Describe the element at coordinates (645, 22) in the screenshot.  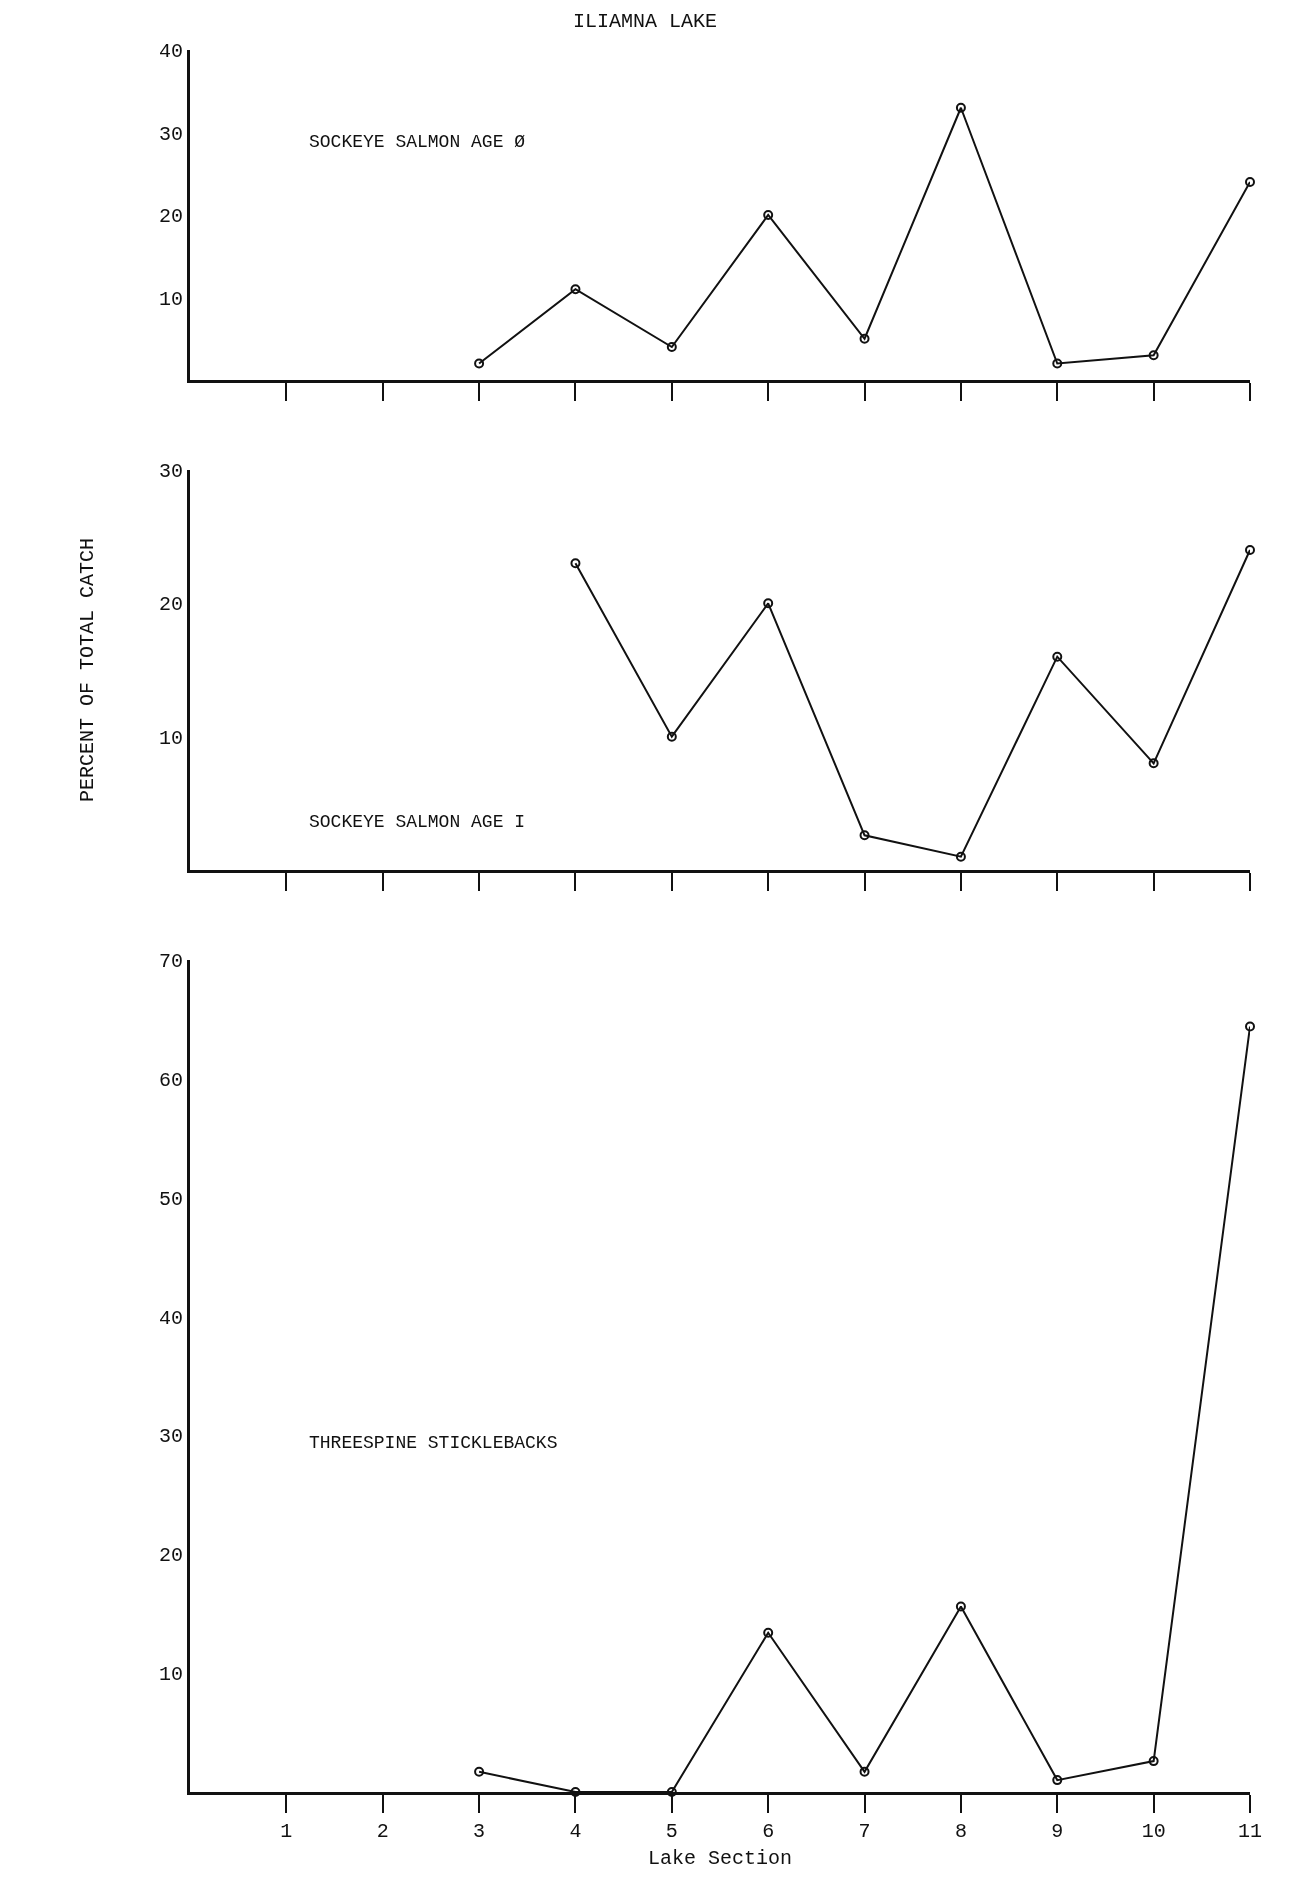
I see `chart-title: ILIAMNA LAKE` at that location.